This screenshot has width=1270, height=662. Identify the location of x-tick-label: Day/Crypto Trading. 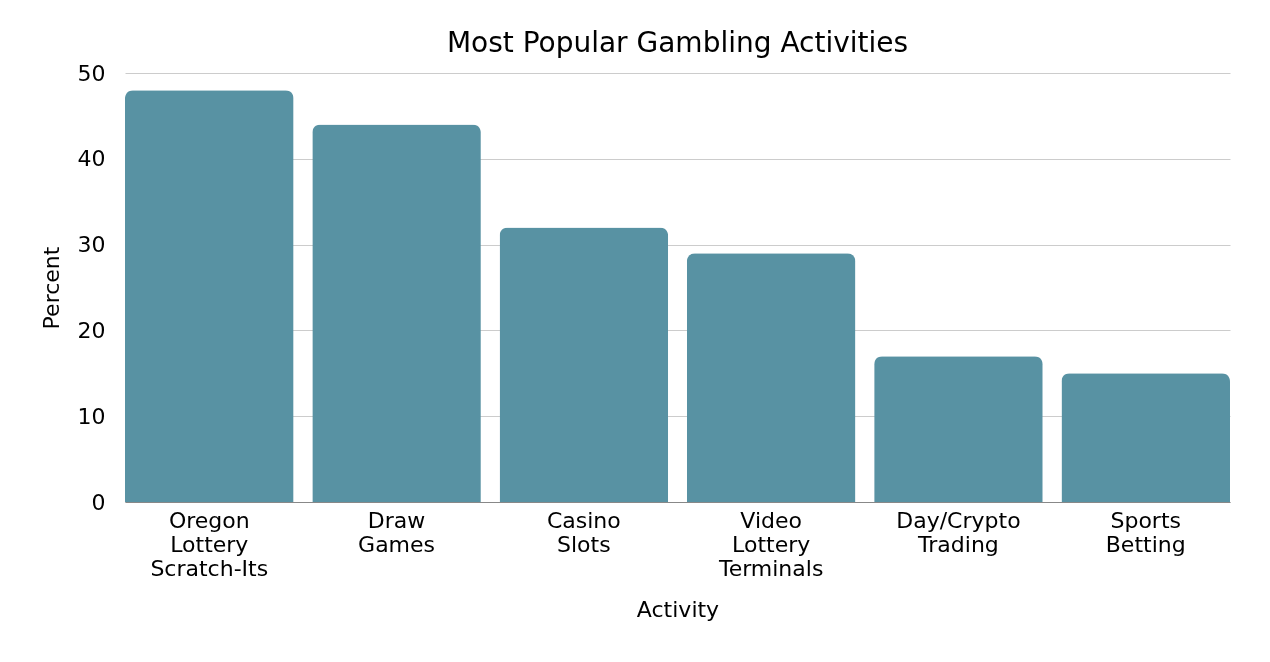
(958, 532).